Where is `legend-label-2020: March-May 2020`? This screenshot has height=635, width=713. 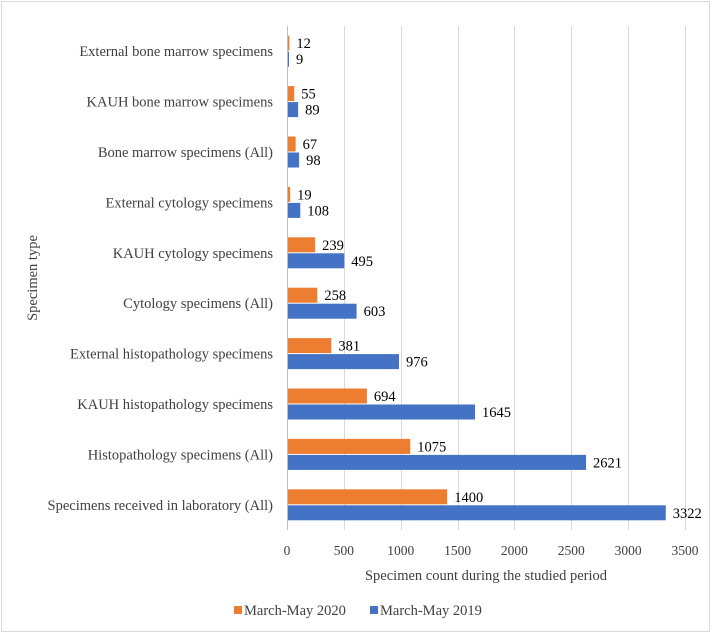
legend-label-2020: March-May 2020 is located at coordinates (295, 611).